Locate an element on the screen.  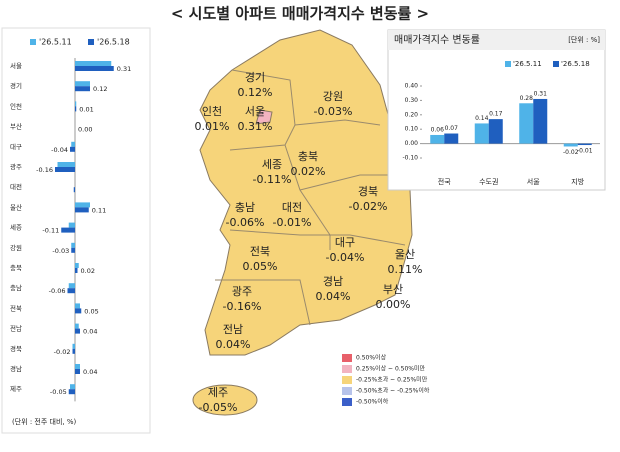
region-name: 울산 is located at coordinates (405, 254).